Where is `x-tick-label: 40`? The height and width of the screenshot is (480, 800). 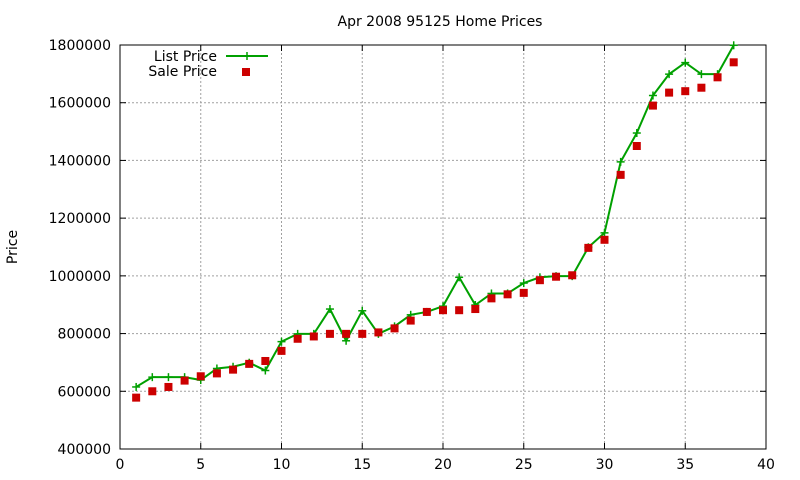
x-tick-label: 40 is located at coordinates (766, 465).